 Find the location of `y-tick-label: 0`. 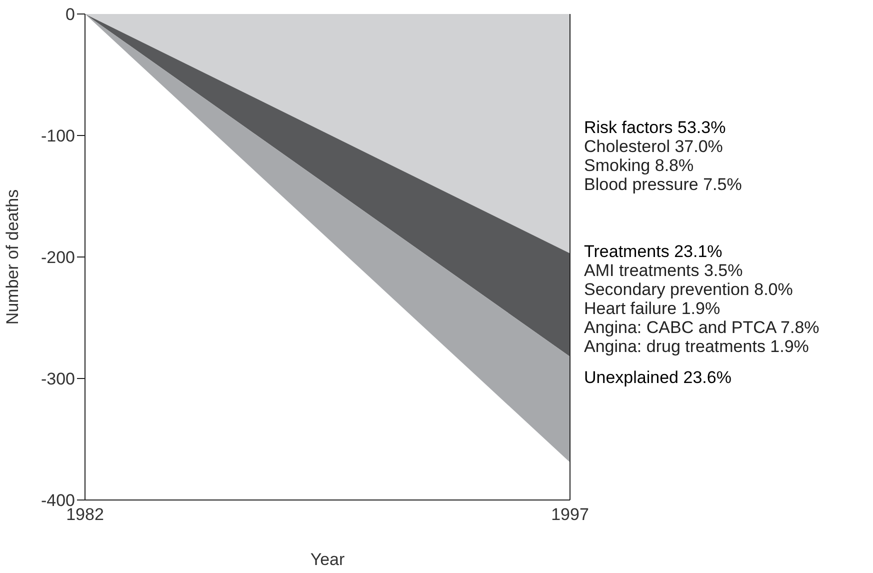

y-tick-label: 0 is located at coordinates (70, 14).